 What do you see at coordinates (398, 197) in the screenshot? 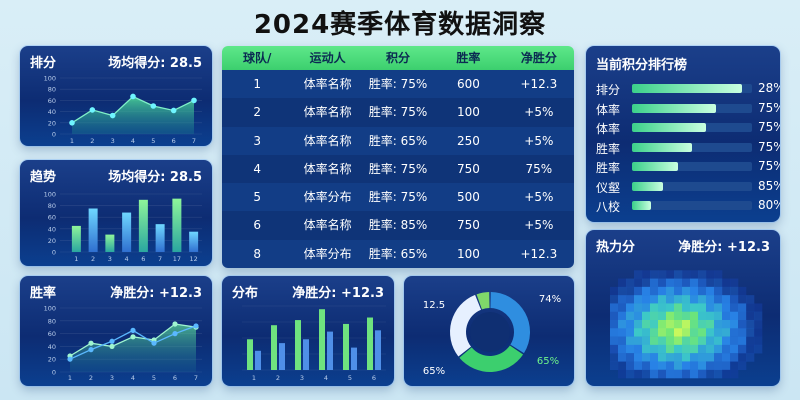
I see `table-cell: 胜率: 75%` at bounding box center [398, 197].